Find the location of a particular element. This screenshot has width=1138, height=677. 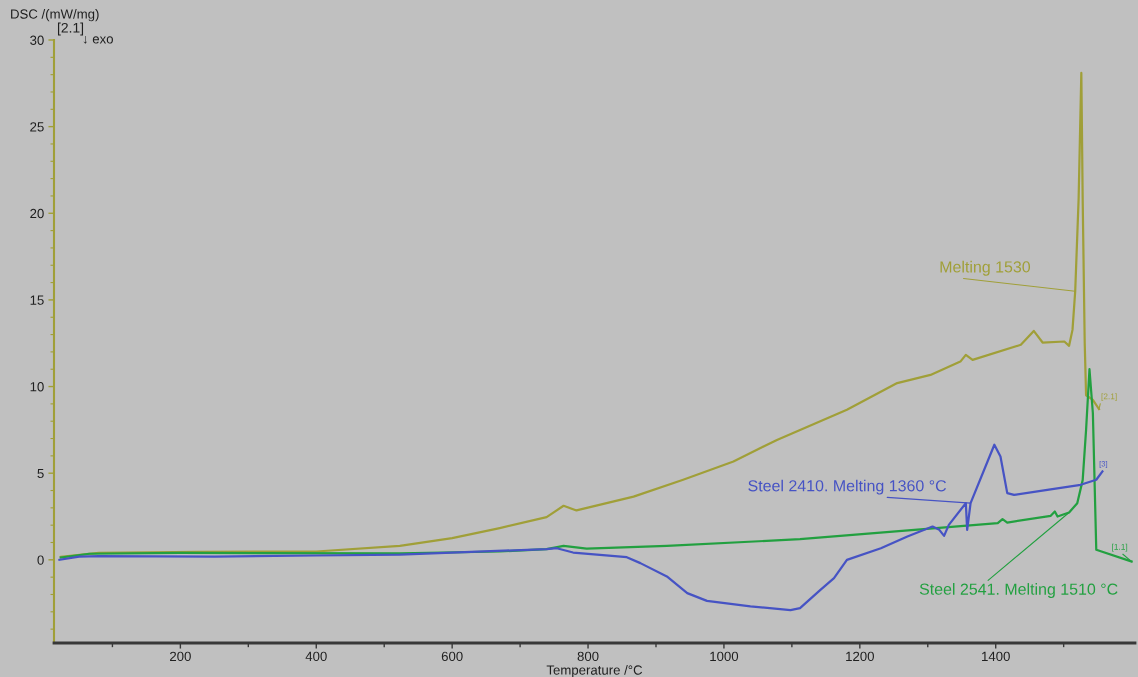

x-tick-label: 1200 is located at coordinates (860, 656).